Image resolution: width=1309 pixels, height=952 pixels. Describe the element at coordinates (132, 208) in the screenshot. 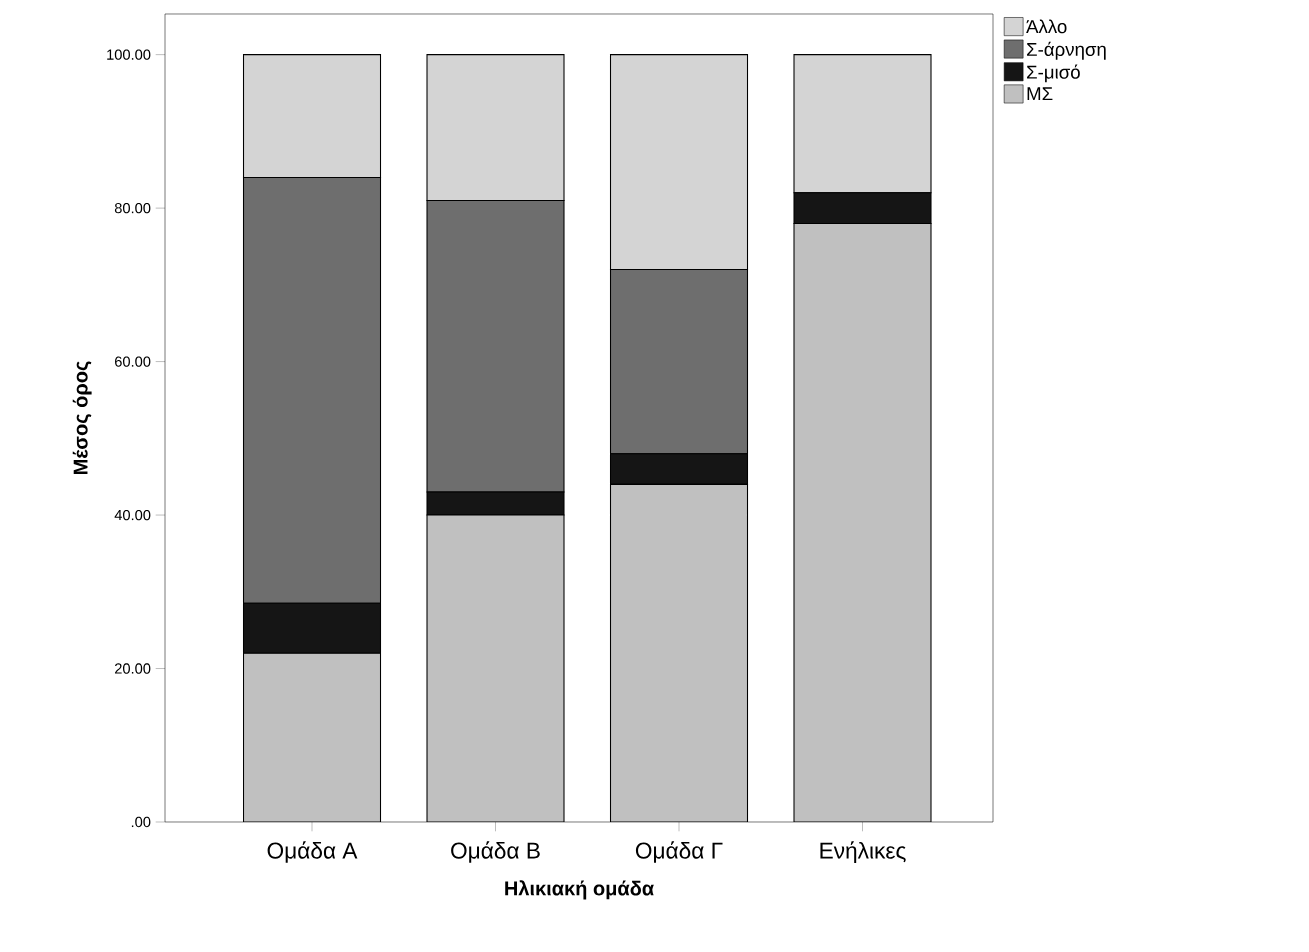

I see `y-tick-label: 80.00` at that location.